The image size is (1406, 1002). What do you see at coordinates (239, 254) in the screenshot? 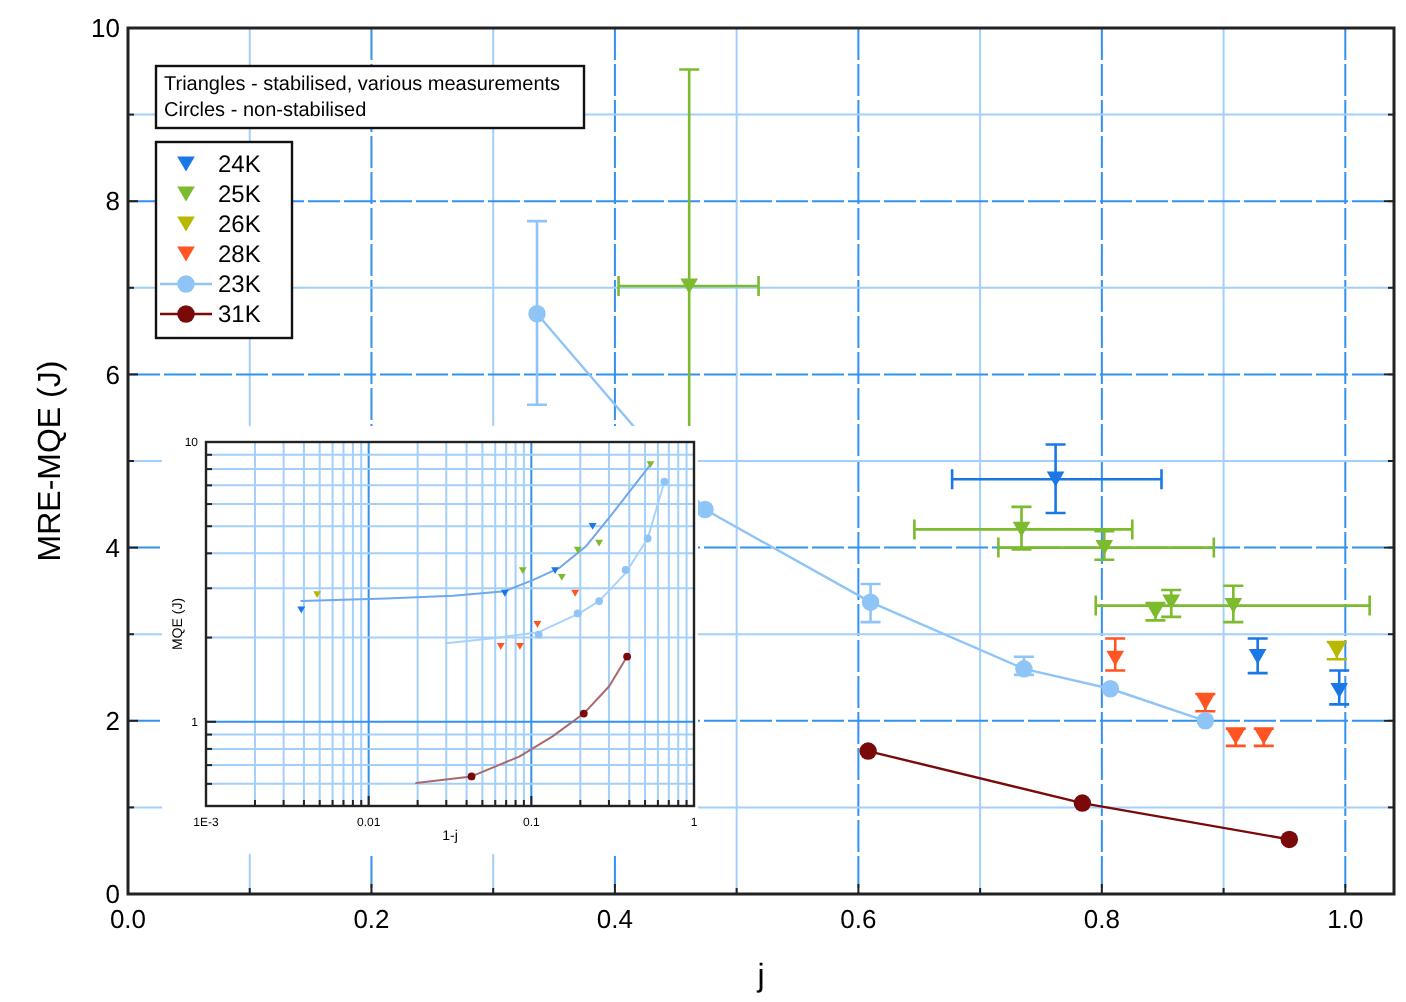
I see `legend-label: 28K` at bounding box center [239, 254].